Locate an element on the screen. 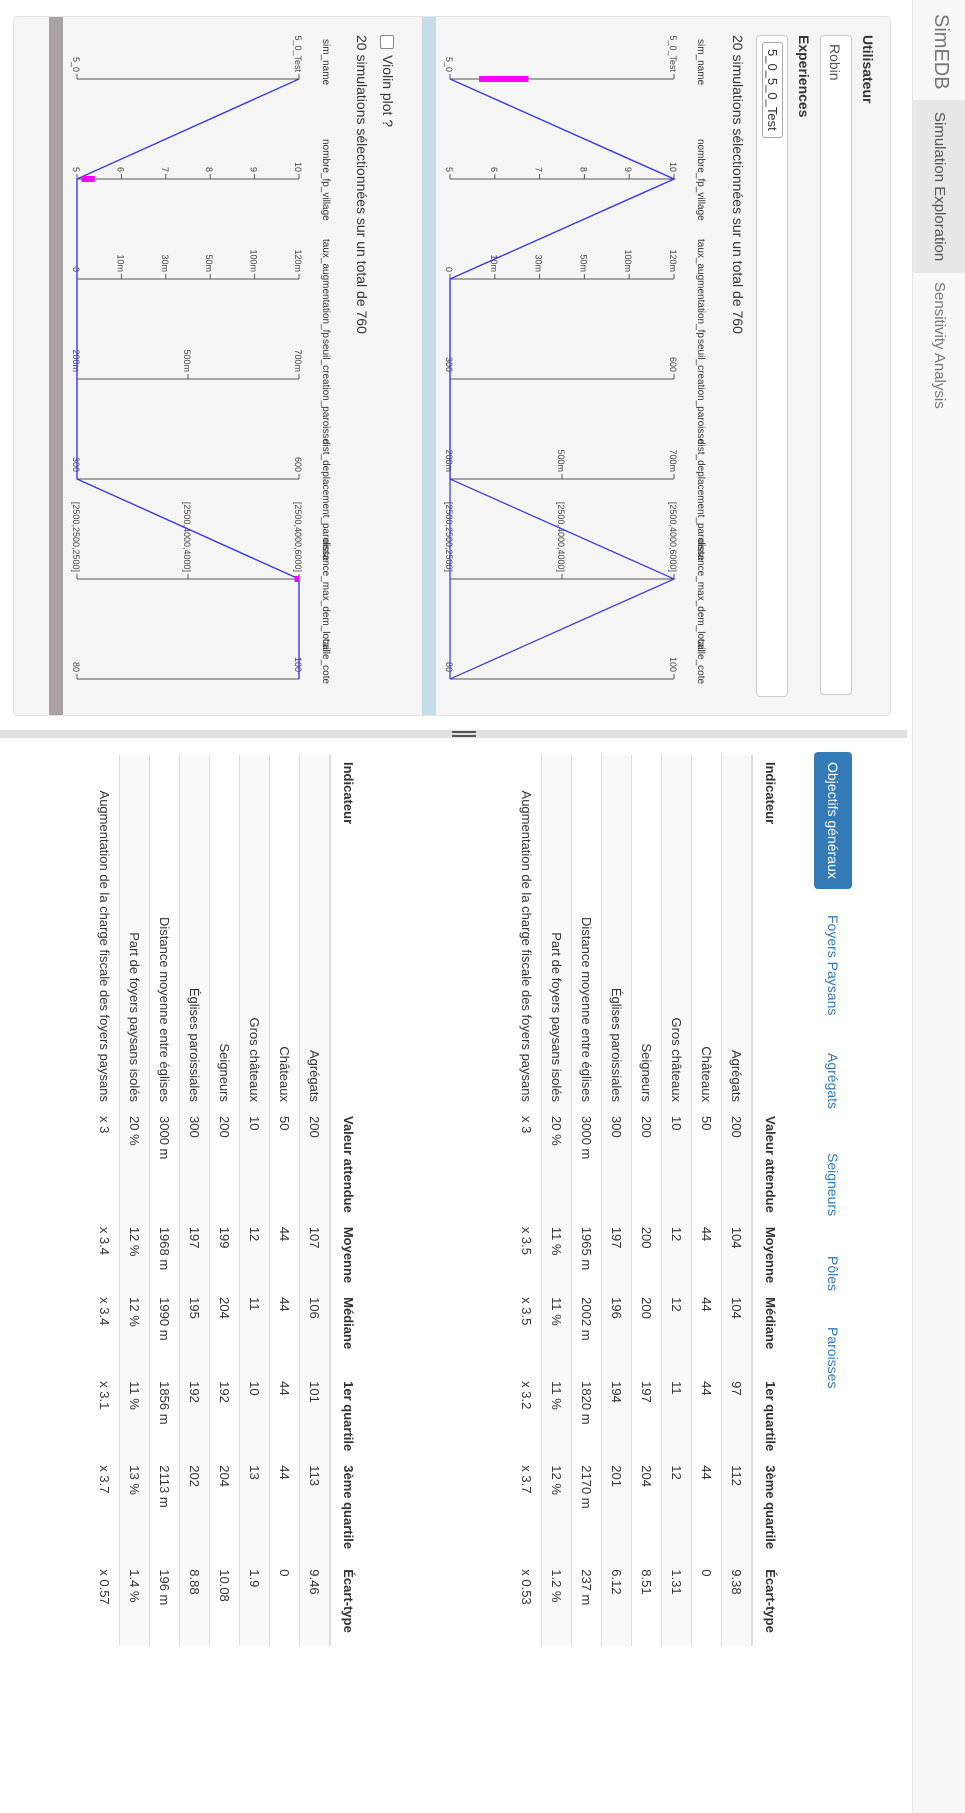 This screenshot has width=965, height=1813. violin-checkbox-row: Violin plot ? is located at coordinates (387, 81).